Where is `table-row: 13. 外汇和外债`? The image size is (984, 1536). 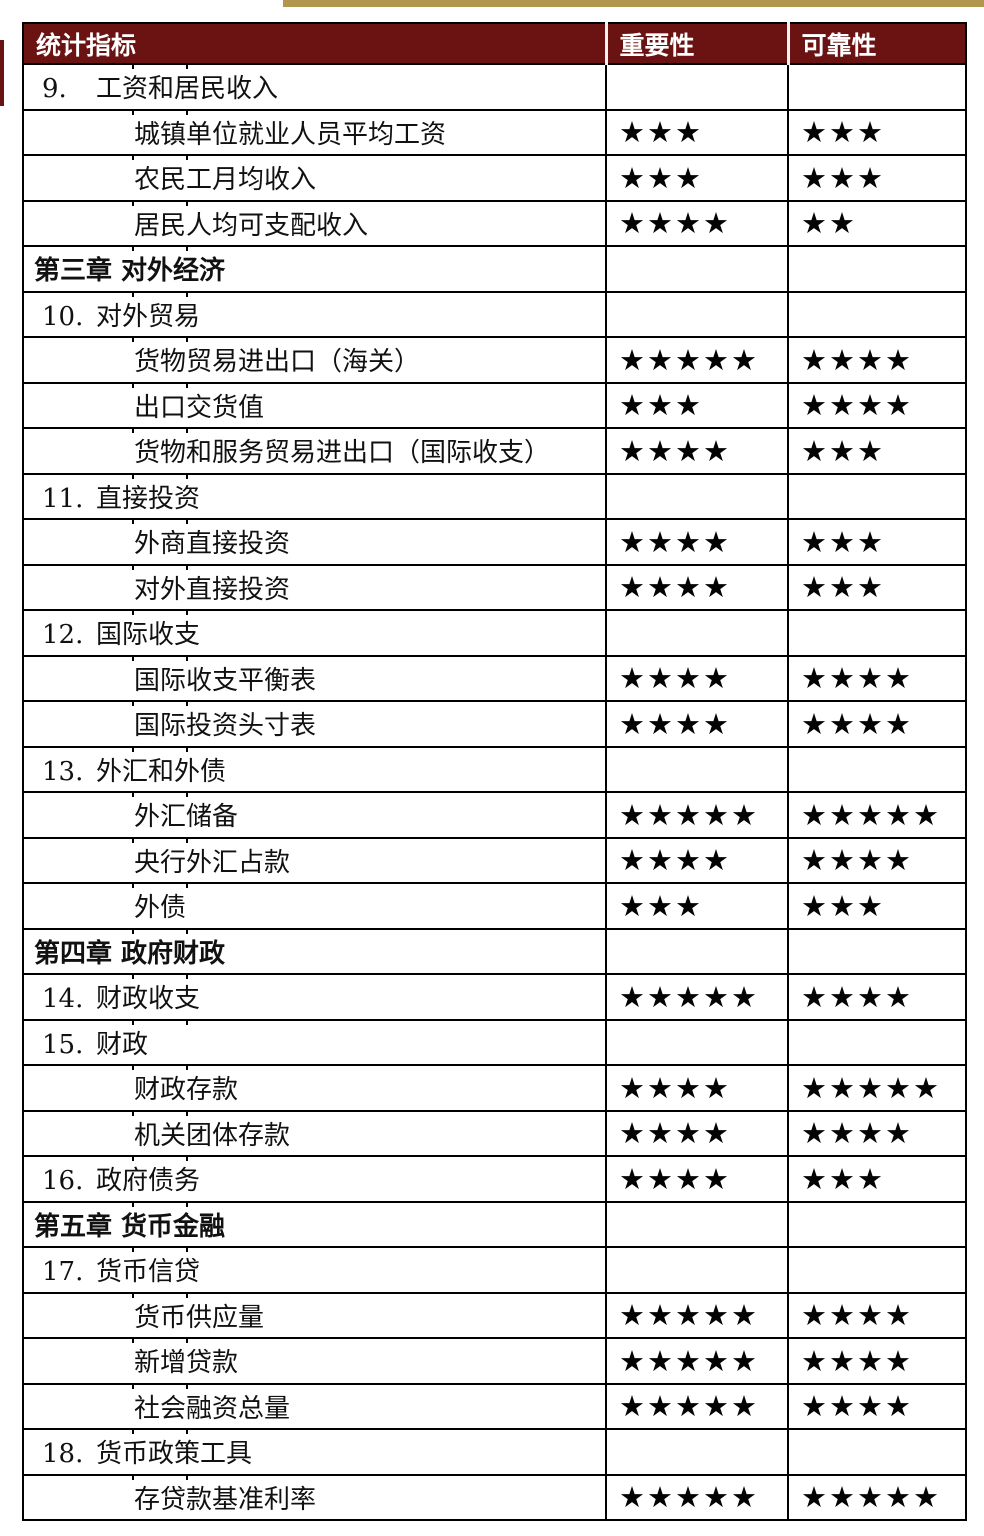 table-row: 13. 外汇和外债 is located at coordinates (494, 769).